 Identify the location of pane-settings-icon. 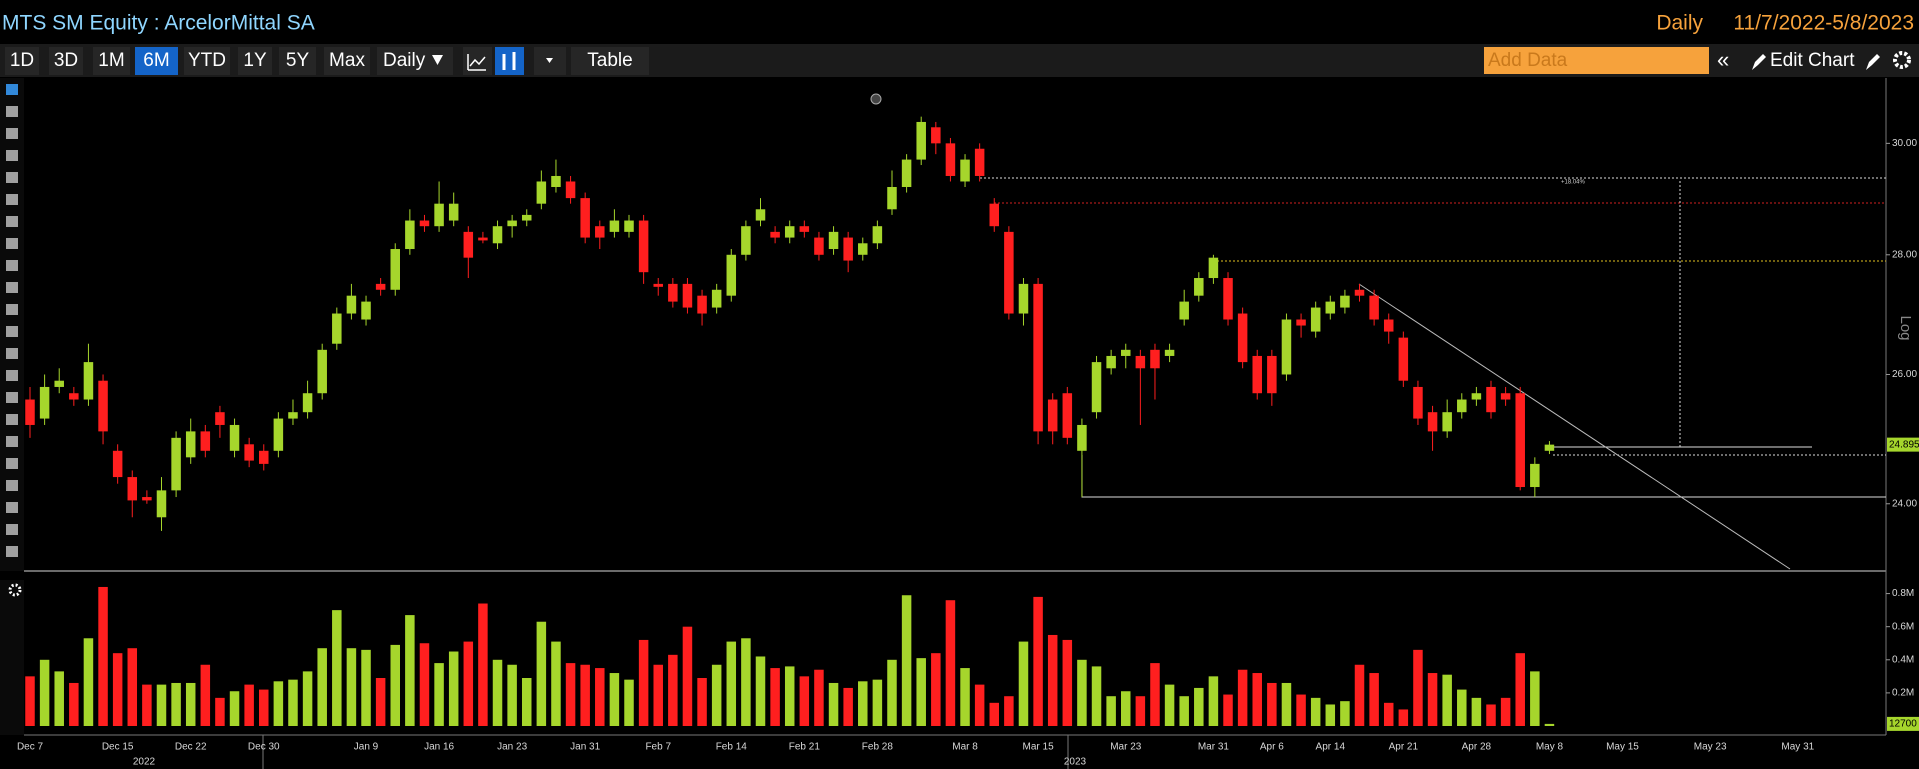
(15, 590).